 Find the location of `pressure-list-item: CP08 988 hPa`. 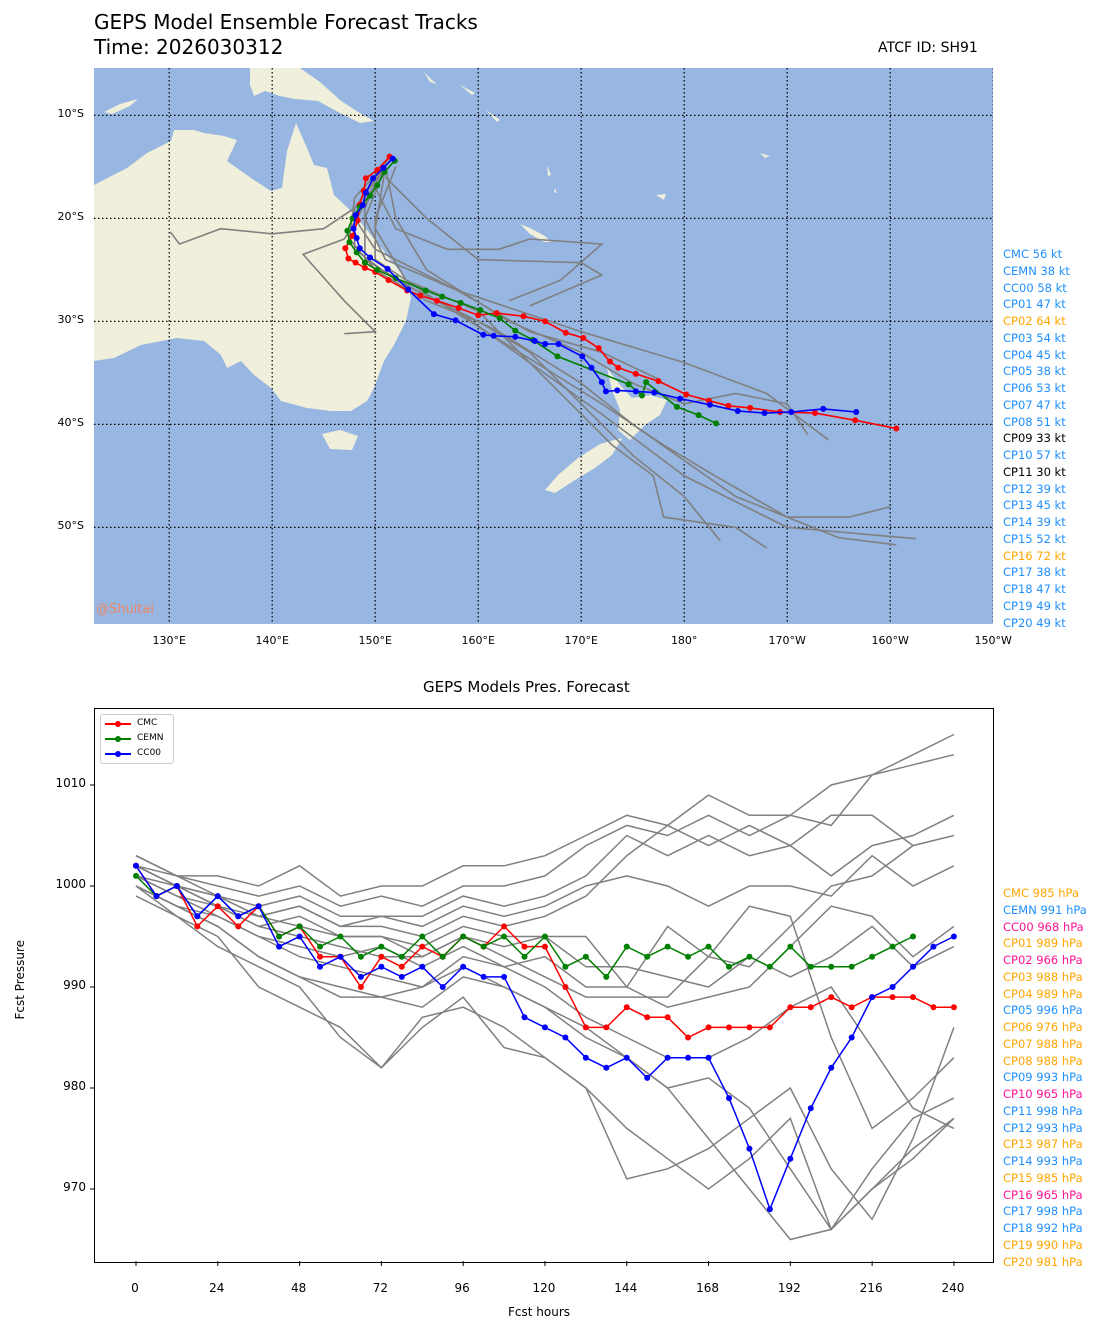

pressure-list-item: CP08 988 hPa is located at coordinates (1043, 1060).